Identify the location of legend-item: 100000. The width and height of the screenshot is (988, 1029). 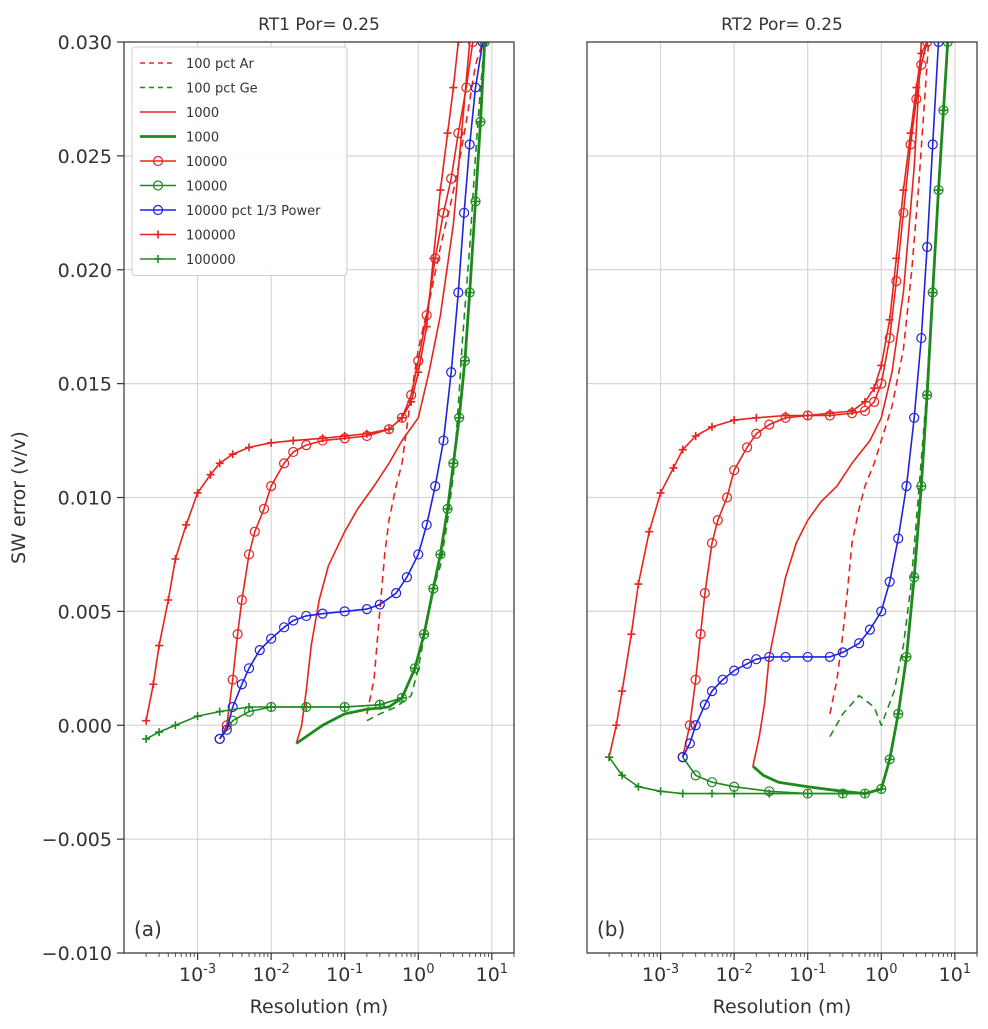
(188, 260).